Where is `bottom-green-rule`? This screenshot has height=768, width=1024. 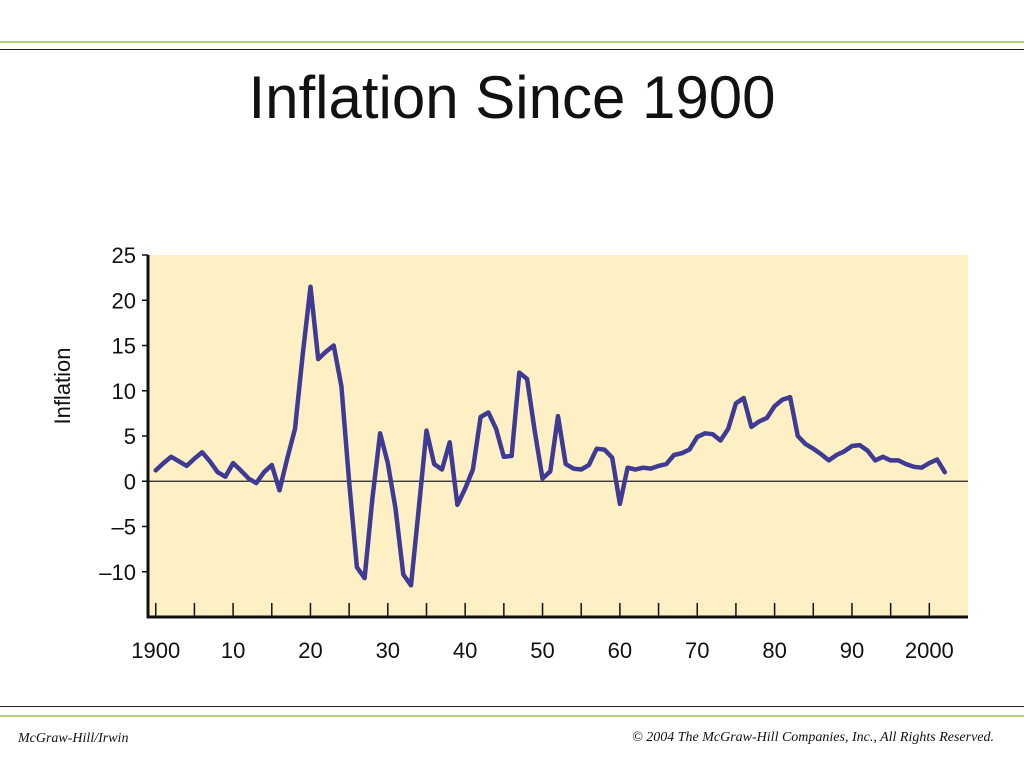 bottom-green-rule is located at coordinates (512, 716).